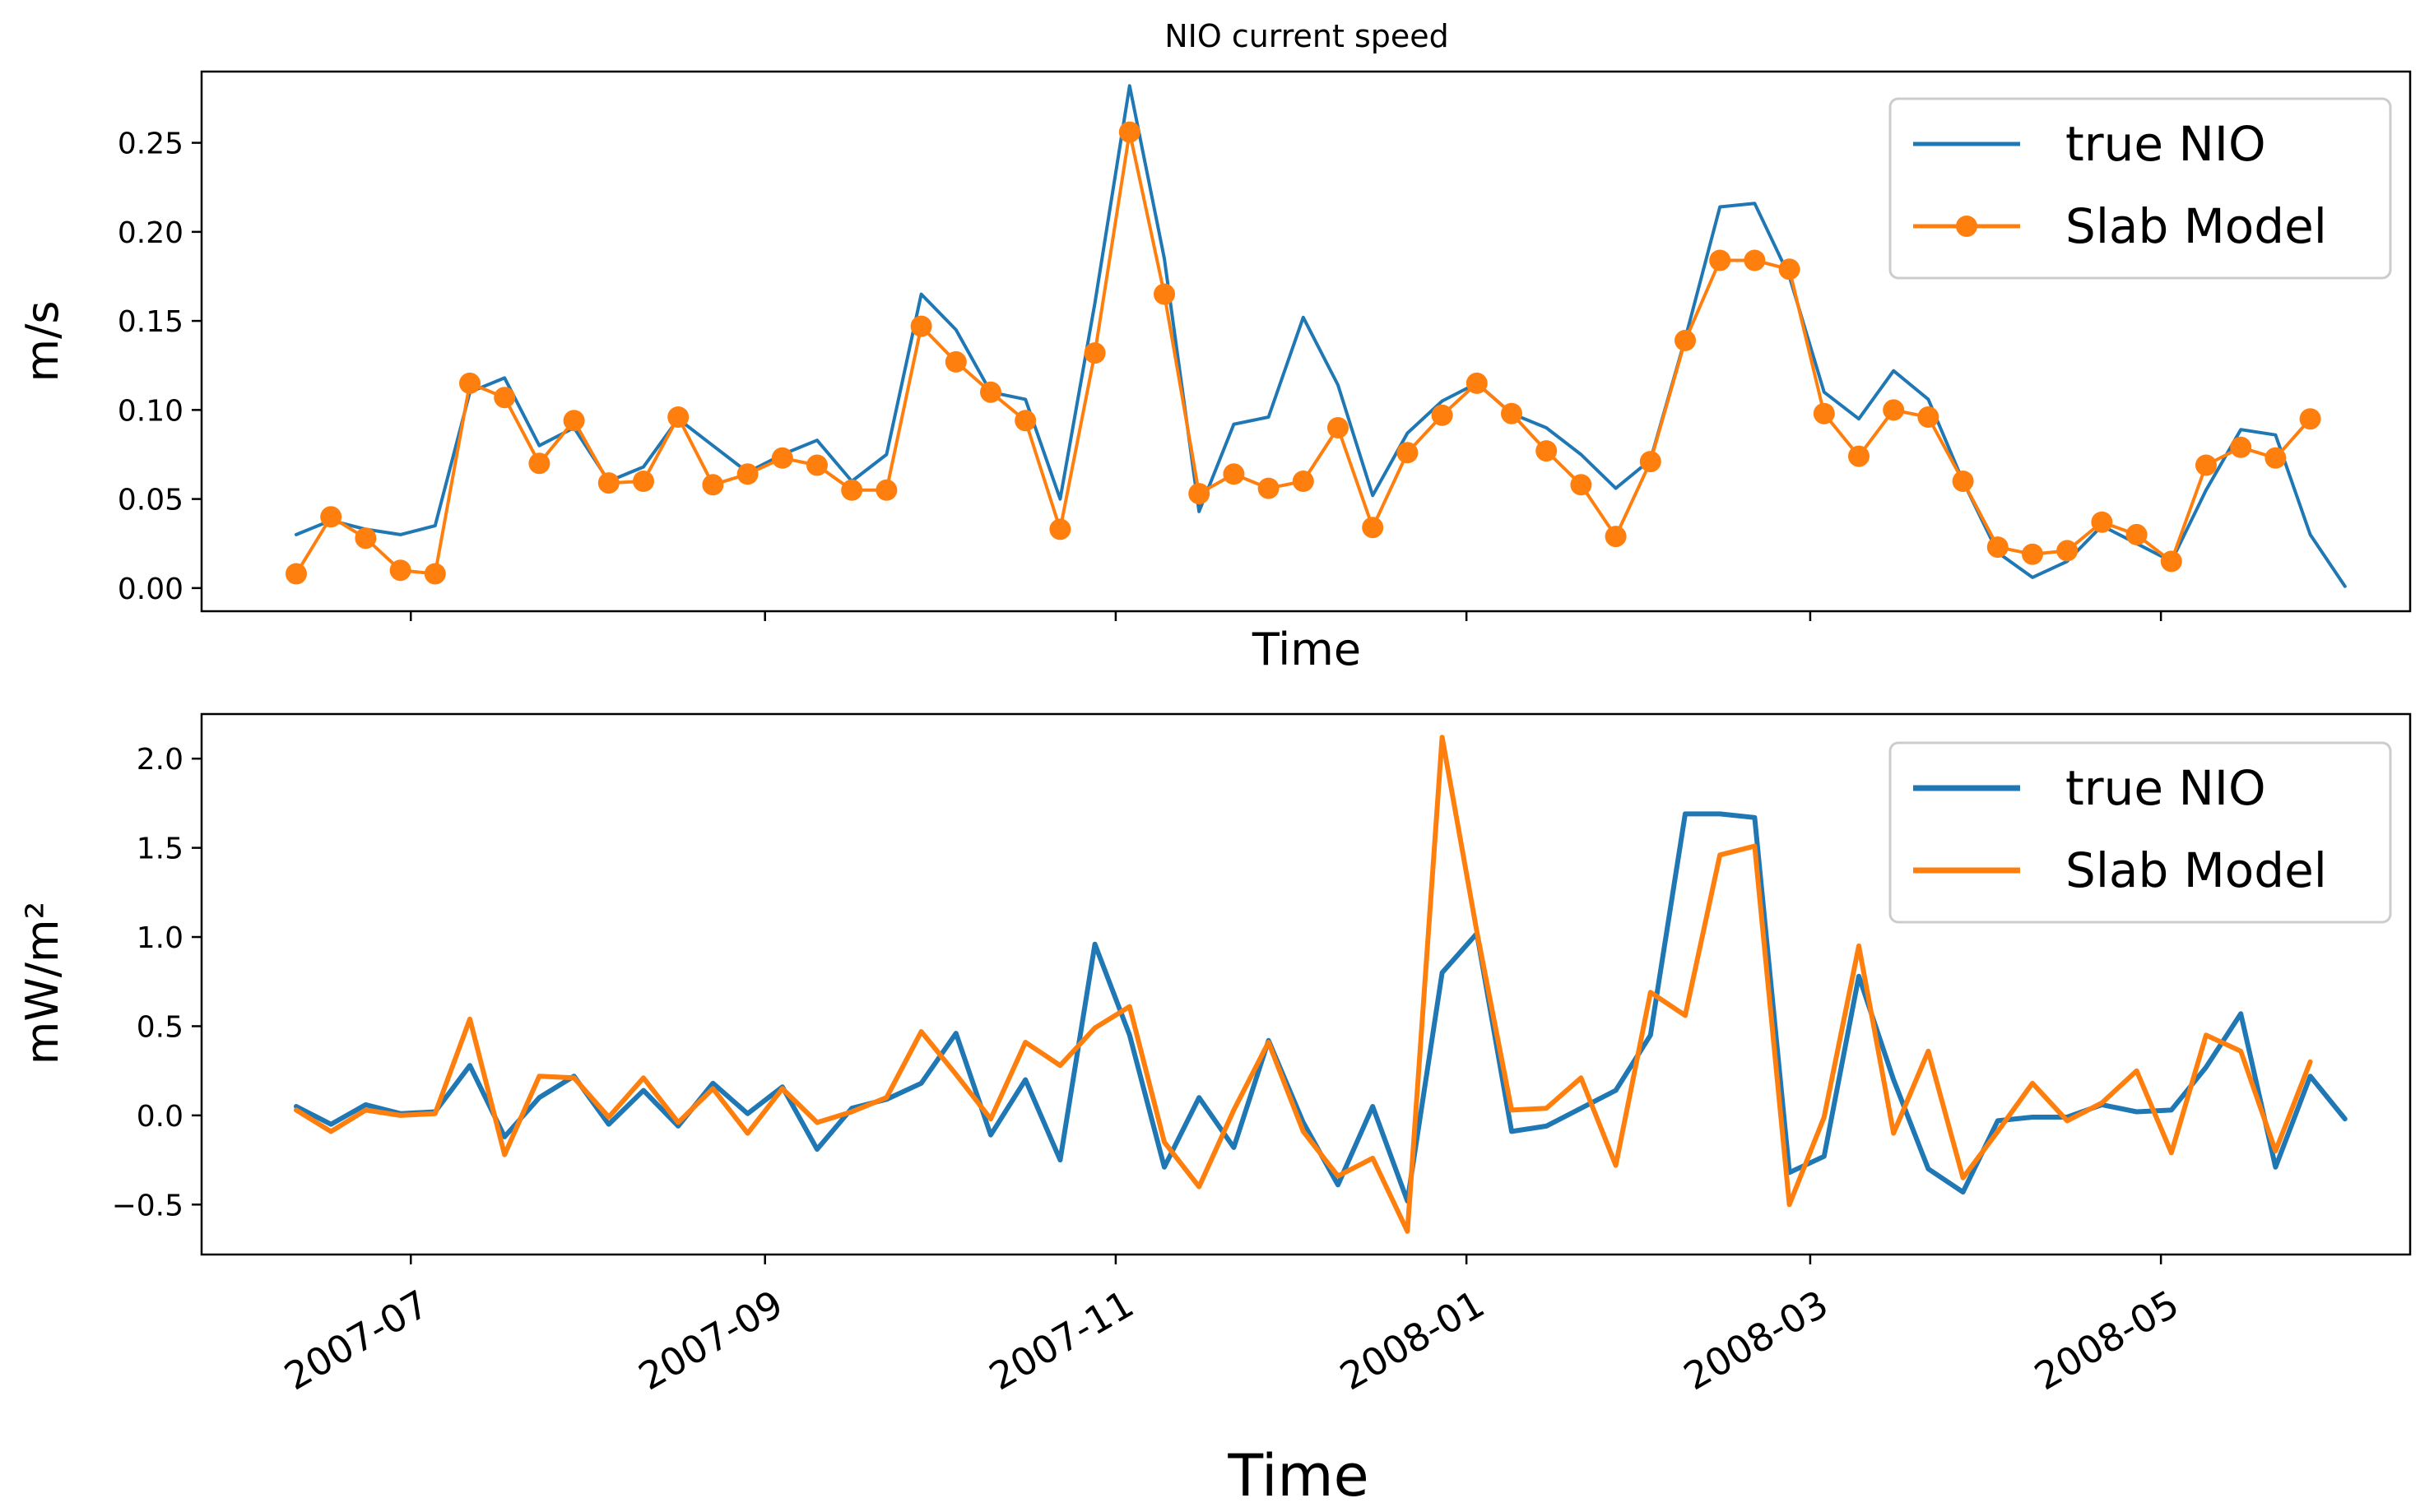  What do you see at coordinates (150, 589) in the screenshot?
I see `y-tick-label: 0.00` at bounding box center [150, 589].